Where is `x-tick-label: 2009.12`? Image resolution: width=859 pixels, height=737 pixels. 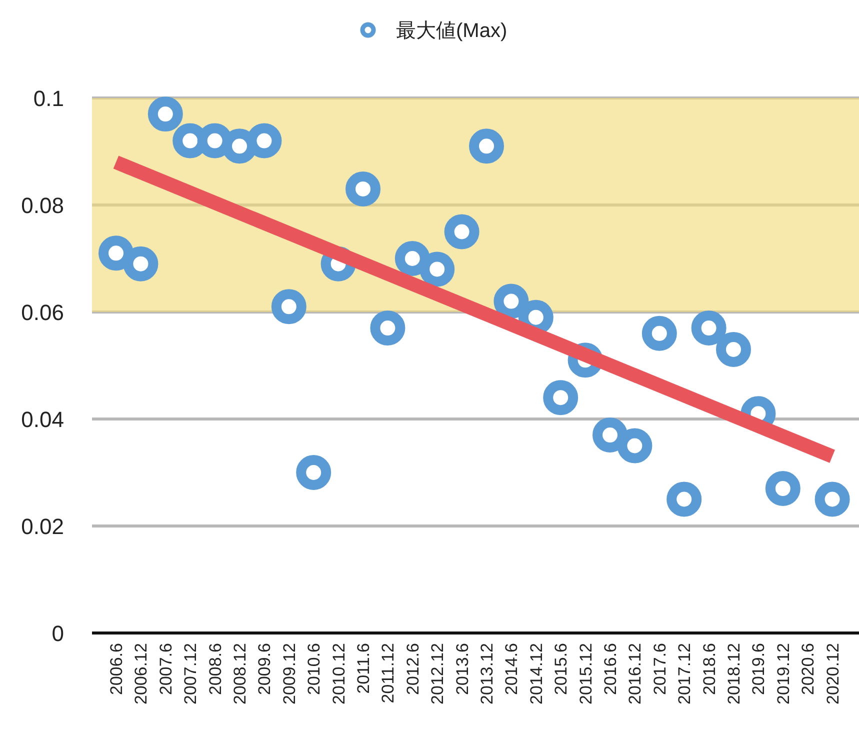
x-tick-label: 2009.12 is located at coordinates (289, 673).